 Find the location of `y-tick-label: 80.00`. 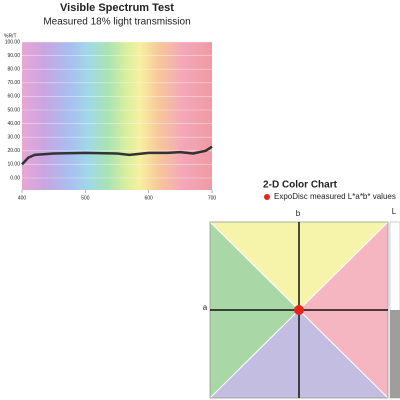

y-tick-label: 80.00 is located at coordinates (13, 70).